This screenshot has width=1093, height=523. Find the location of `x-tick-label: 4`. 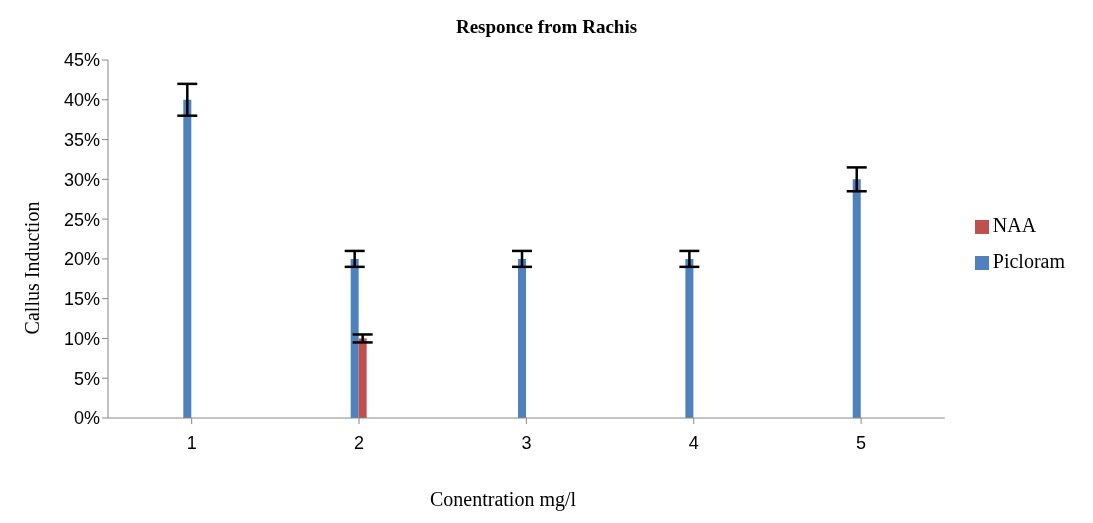

x-tick-label: 4 is located at coordinates (693, 442).